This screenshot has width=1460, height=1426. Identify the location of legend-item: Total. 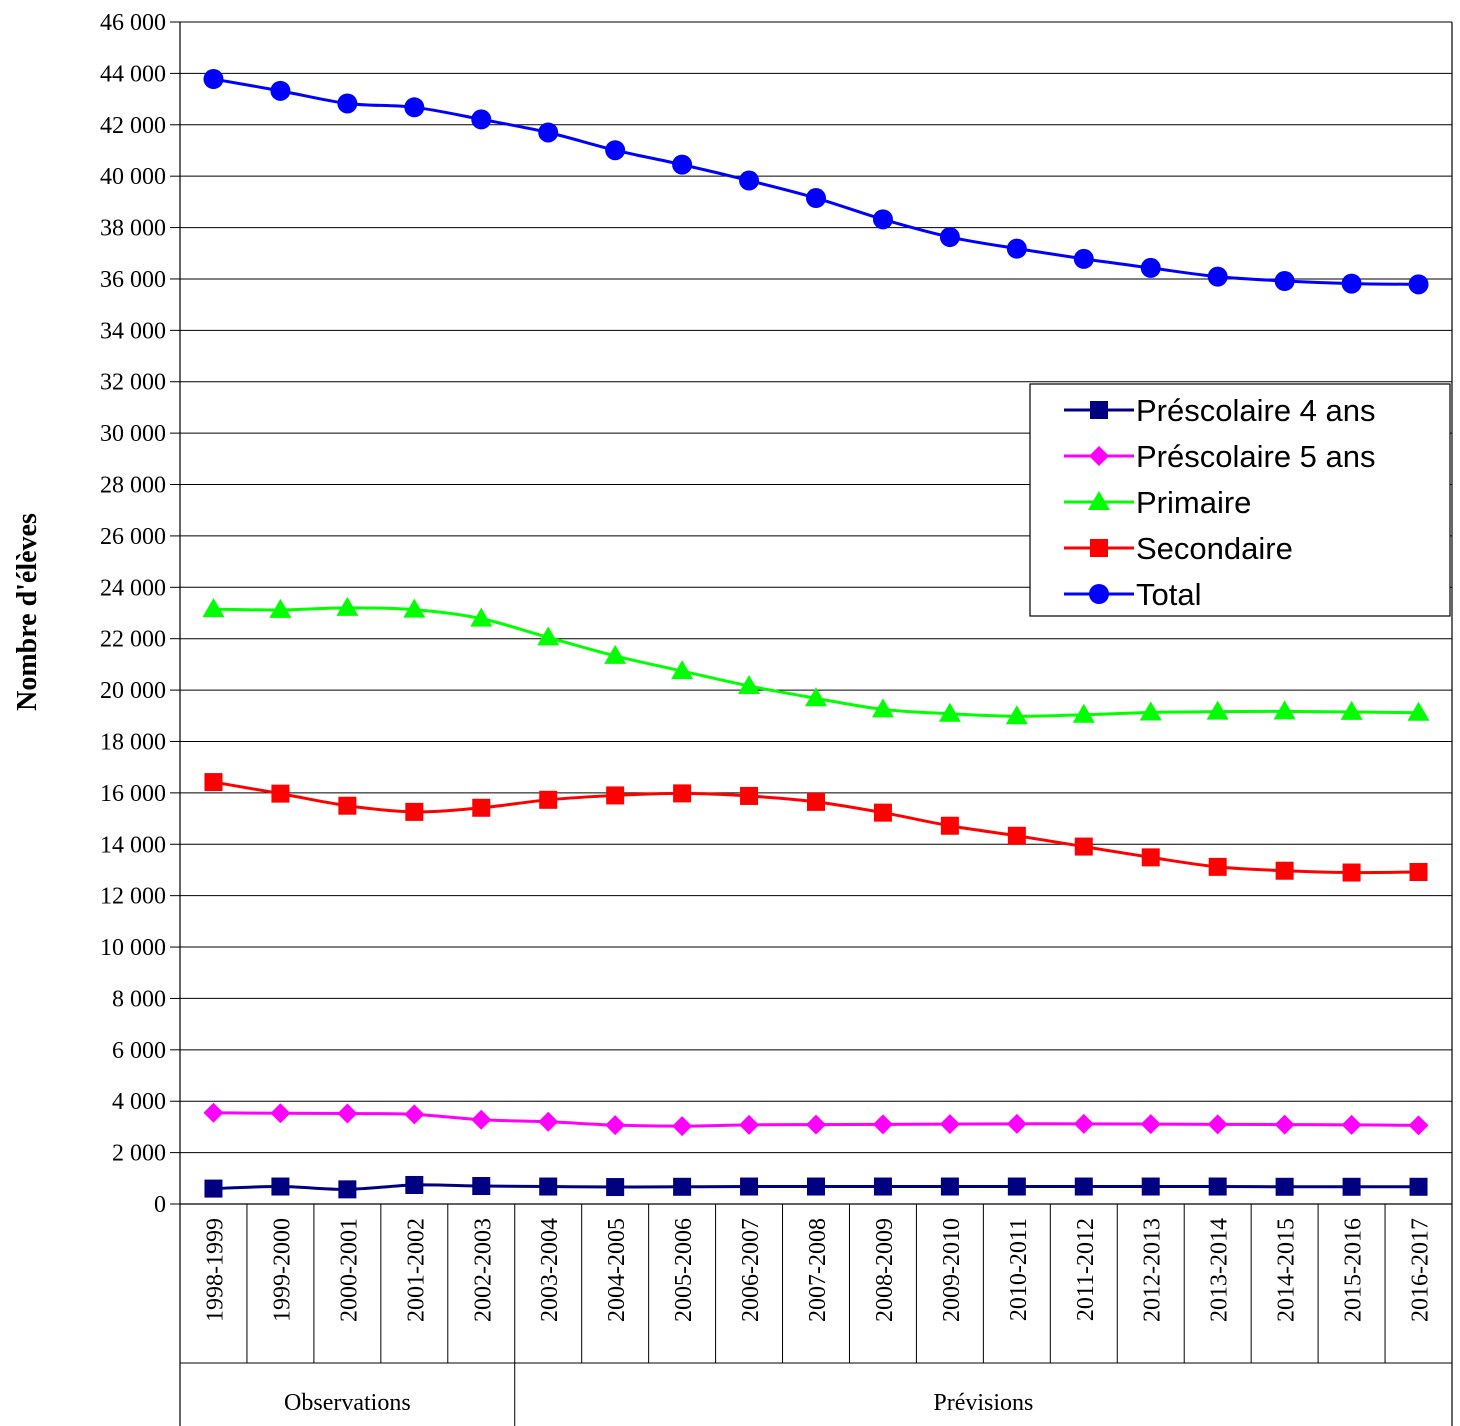
(1132, 594).